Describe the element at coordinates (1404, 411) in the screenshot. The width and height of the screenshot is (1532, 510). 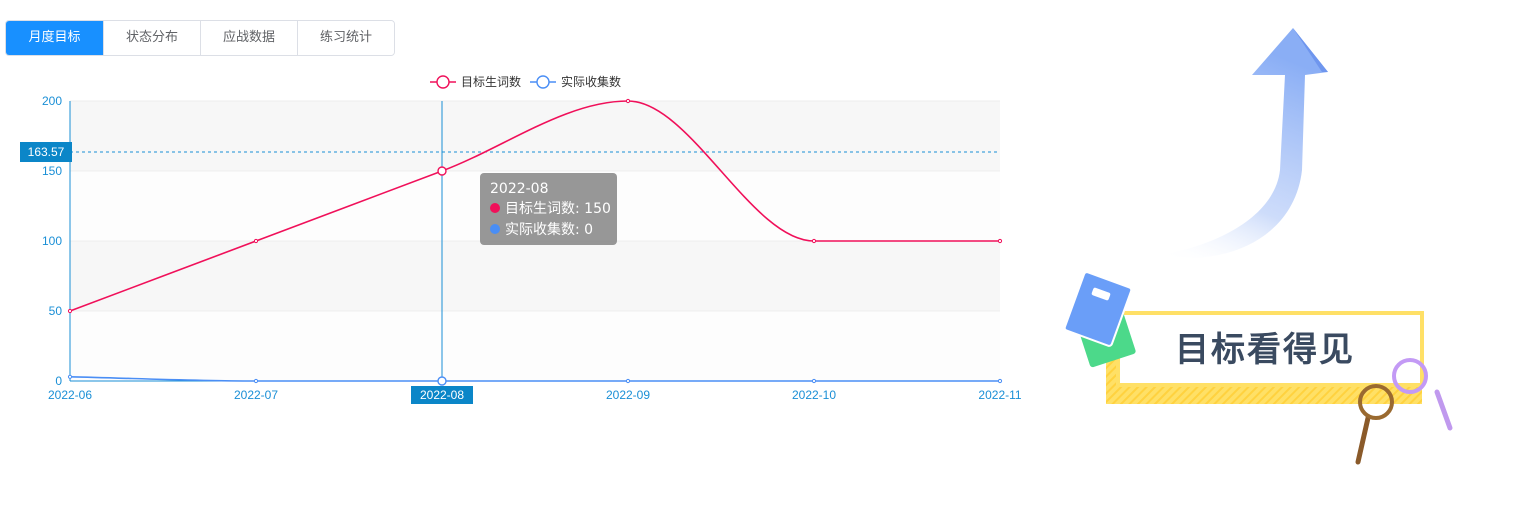
I see `magnifier-icon` at that location.